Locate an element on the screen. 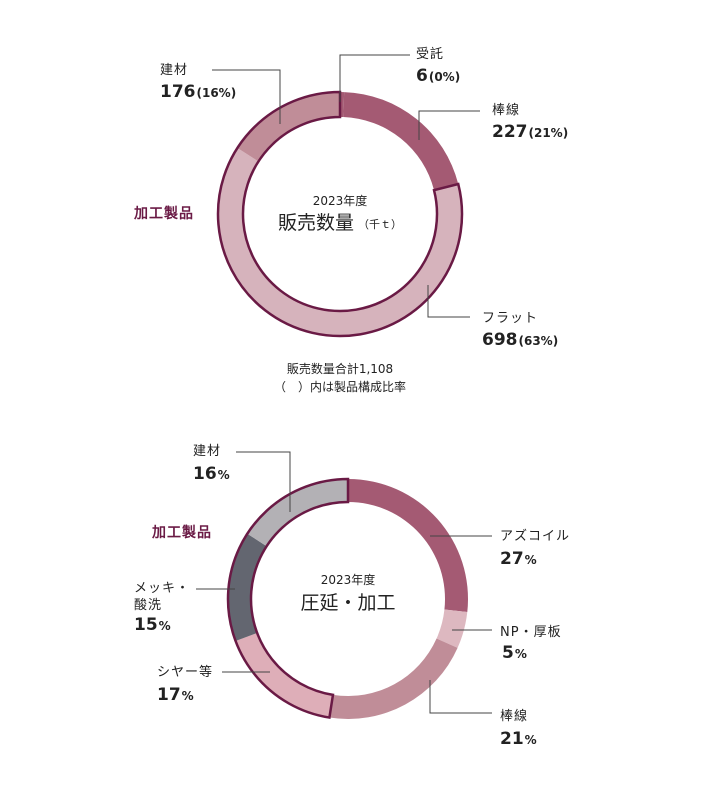 This screenshot has height=787, width=710. slice-label-mekki-line2: 酸洗 is located at coordinates (148, 605).